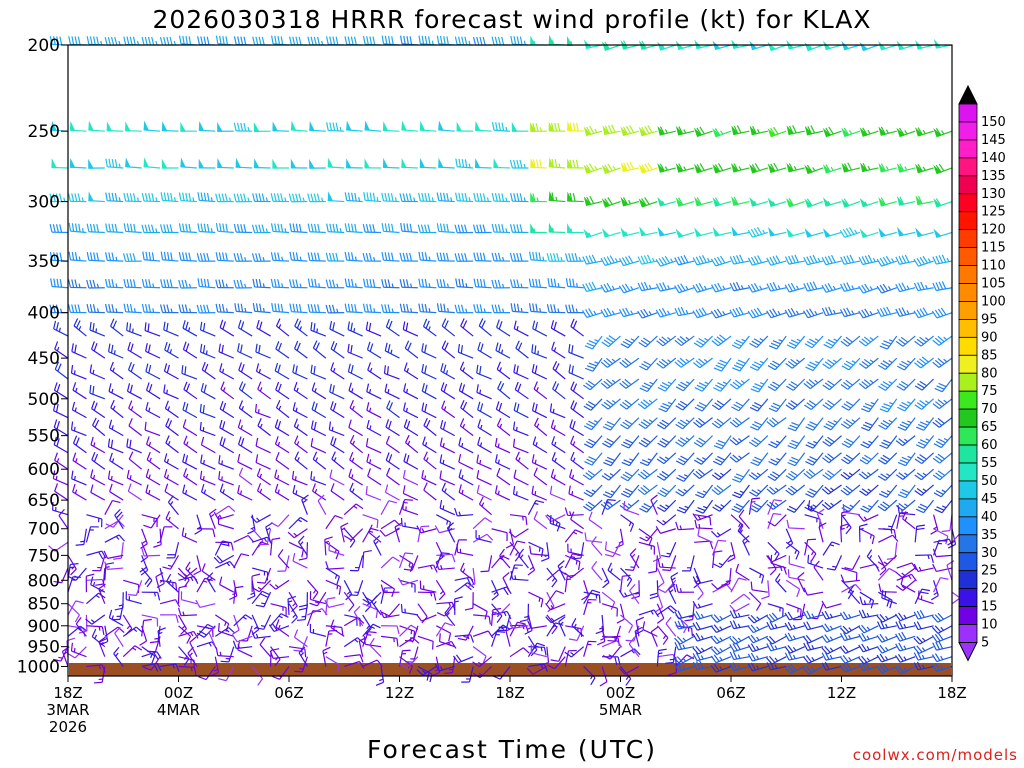 This screenshot has height=768, width=1024. Describe the element at coordinates (968, 364) in the screenshot. I see `colorbar-segment` at that location.